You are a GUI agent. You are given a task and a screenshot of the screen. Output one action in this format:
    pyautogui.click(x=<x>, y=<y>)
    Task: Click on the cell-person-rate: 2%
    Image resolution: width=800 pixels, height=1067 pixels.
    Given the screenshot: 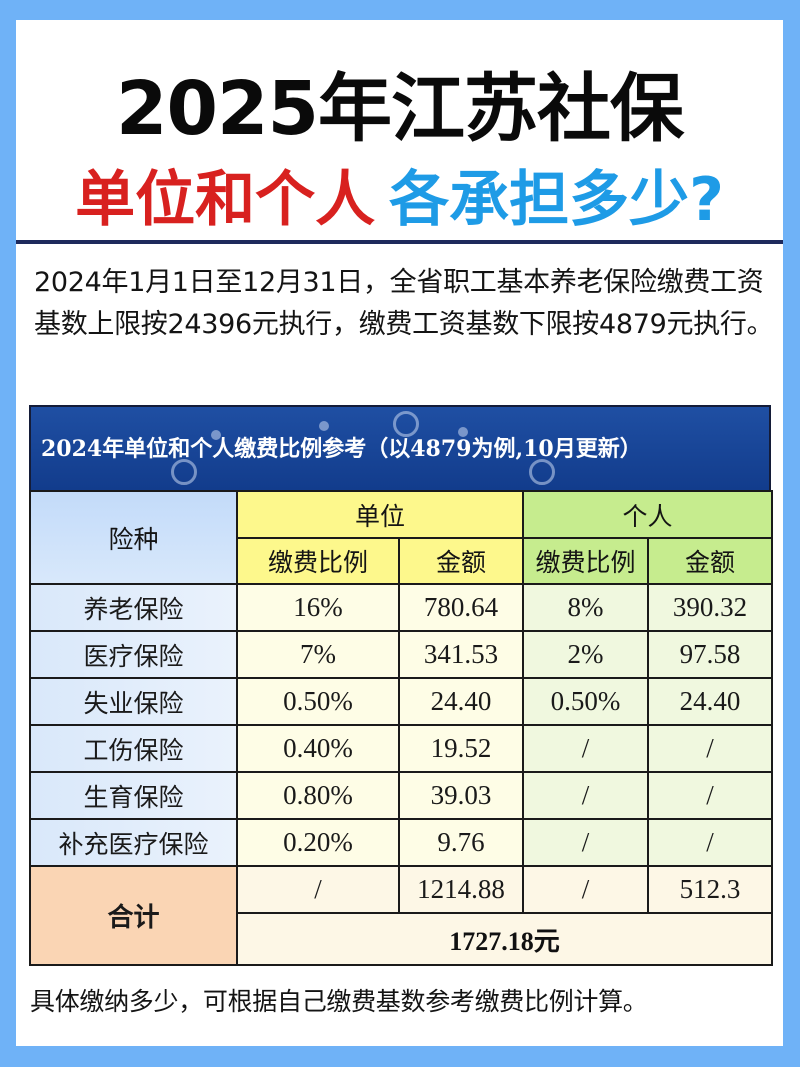 What is the action you would take?
    pyautogui.click(x=586, y=654)
    